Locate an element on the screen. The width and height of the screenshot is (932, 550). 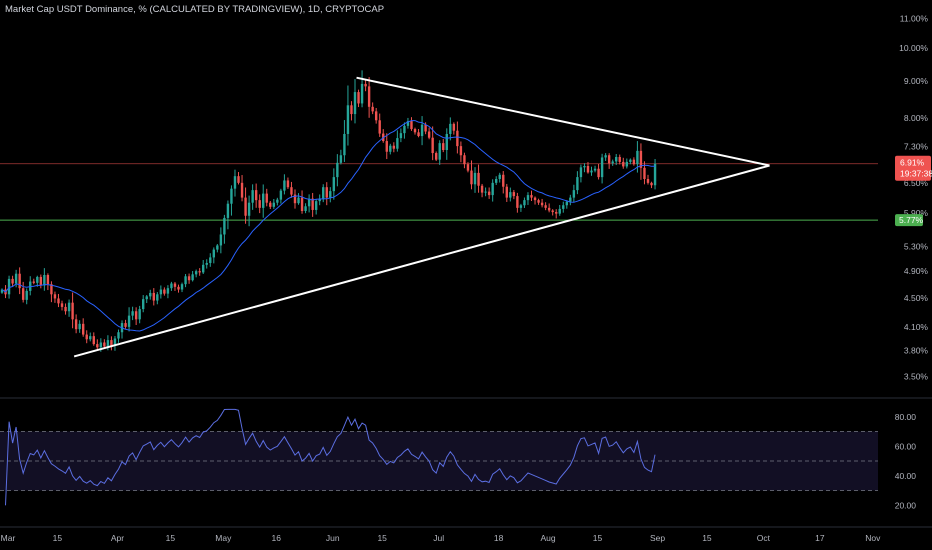
upper-trendline is located at coordinates (563, 121).